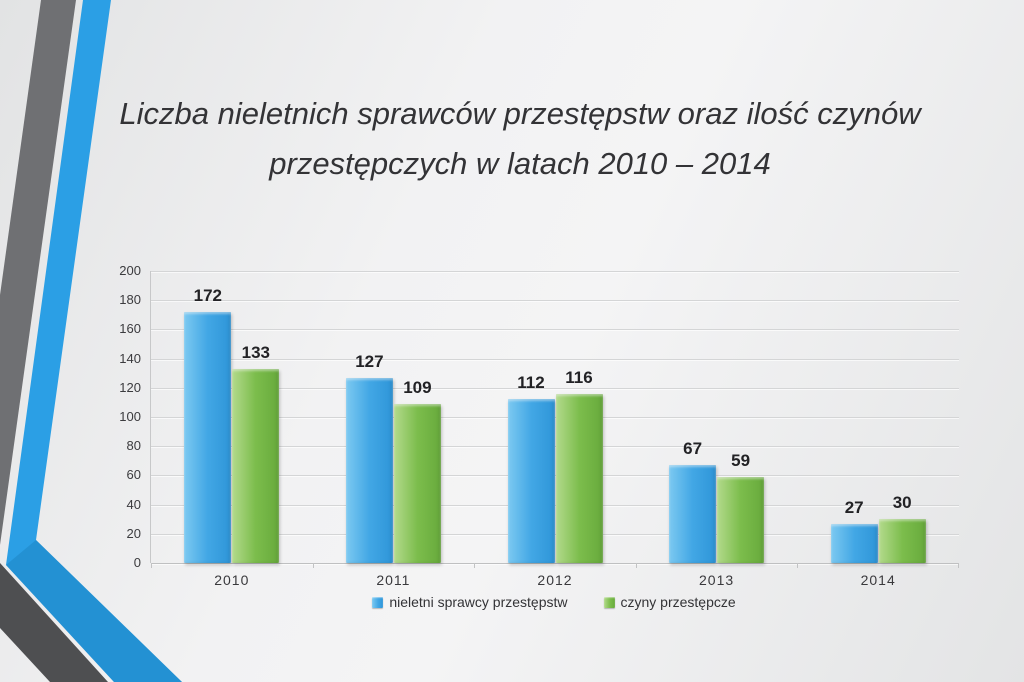 The width and height of the screenshot is (1024, 682). I want to click on x-axis-category-label: 2010, so click(232, 580).